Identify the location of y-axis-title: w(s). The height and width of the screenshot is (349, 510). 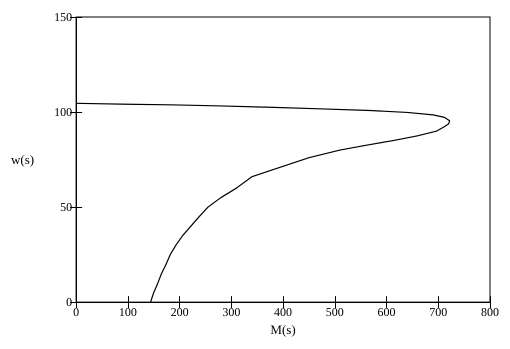
(22, 160).